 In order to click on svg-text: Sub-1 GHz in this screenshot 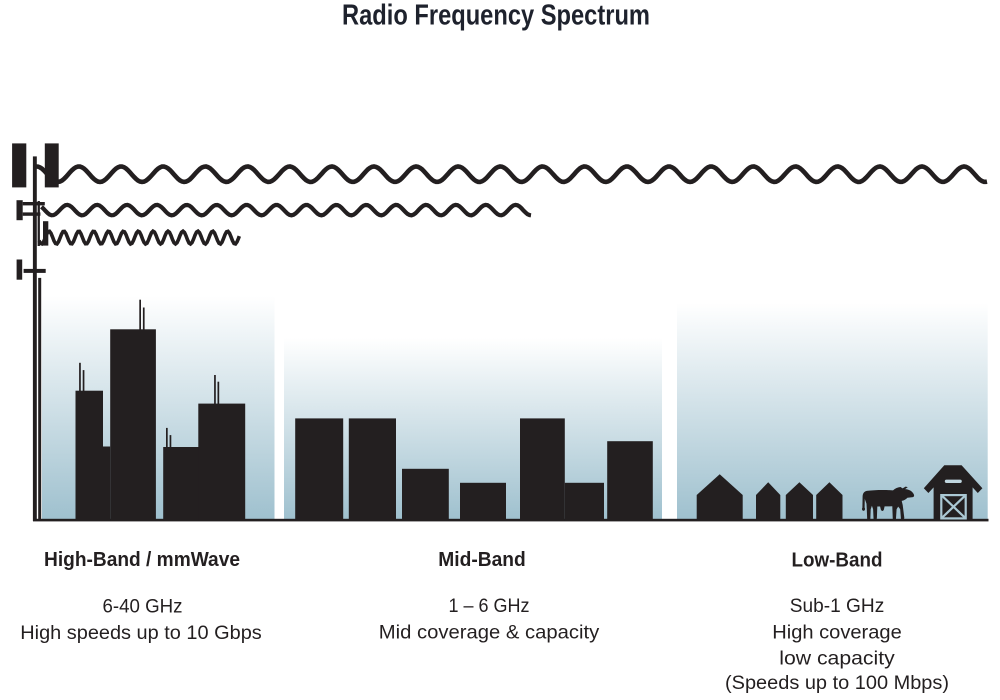, I will do `click(837, 606)`.